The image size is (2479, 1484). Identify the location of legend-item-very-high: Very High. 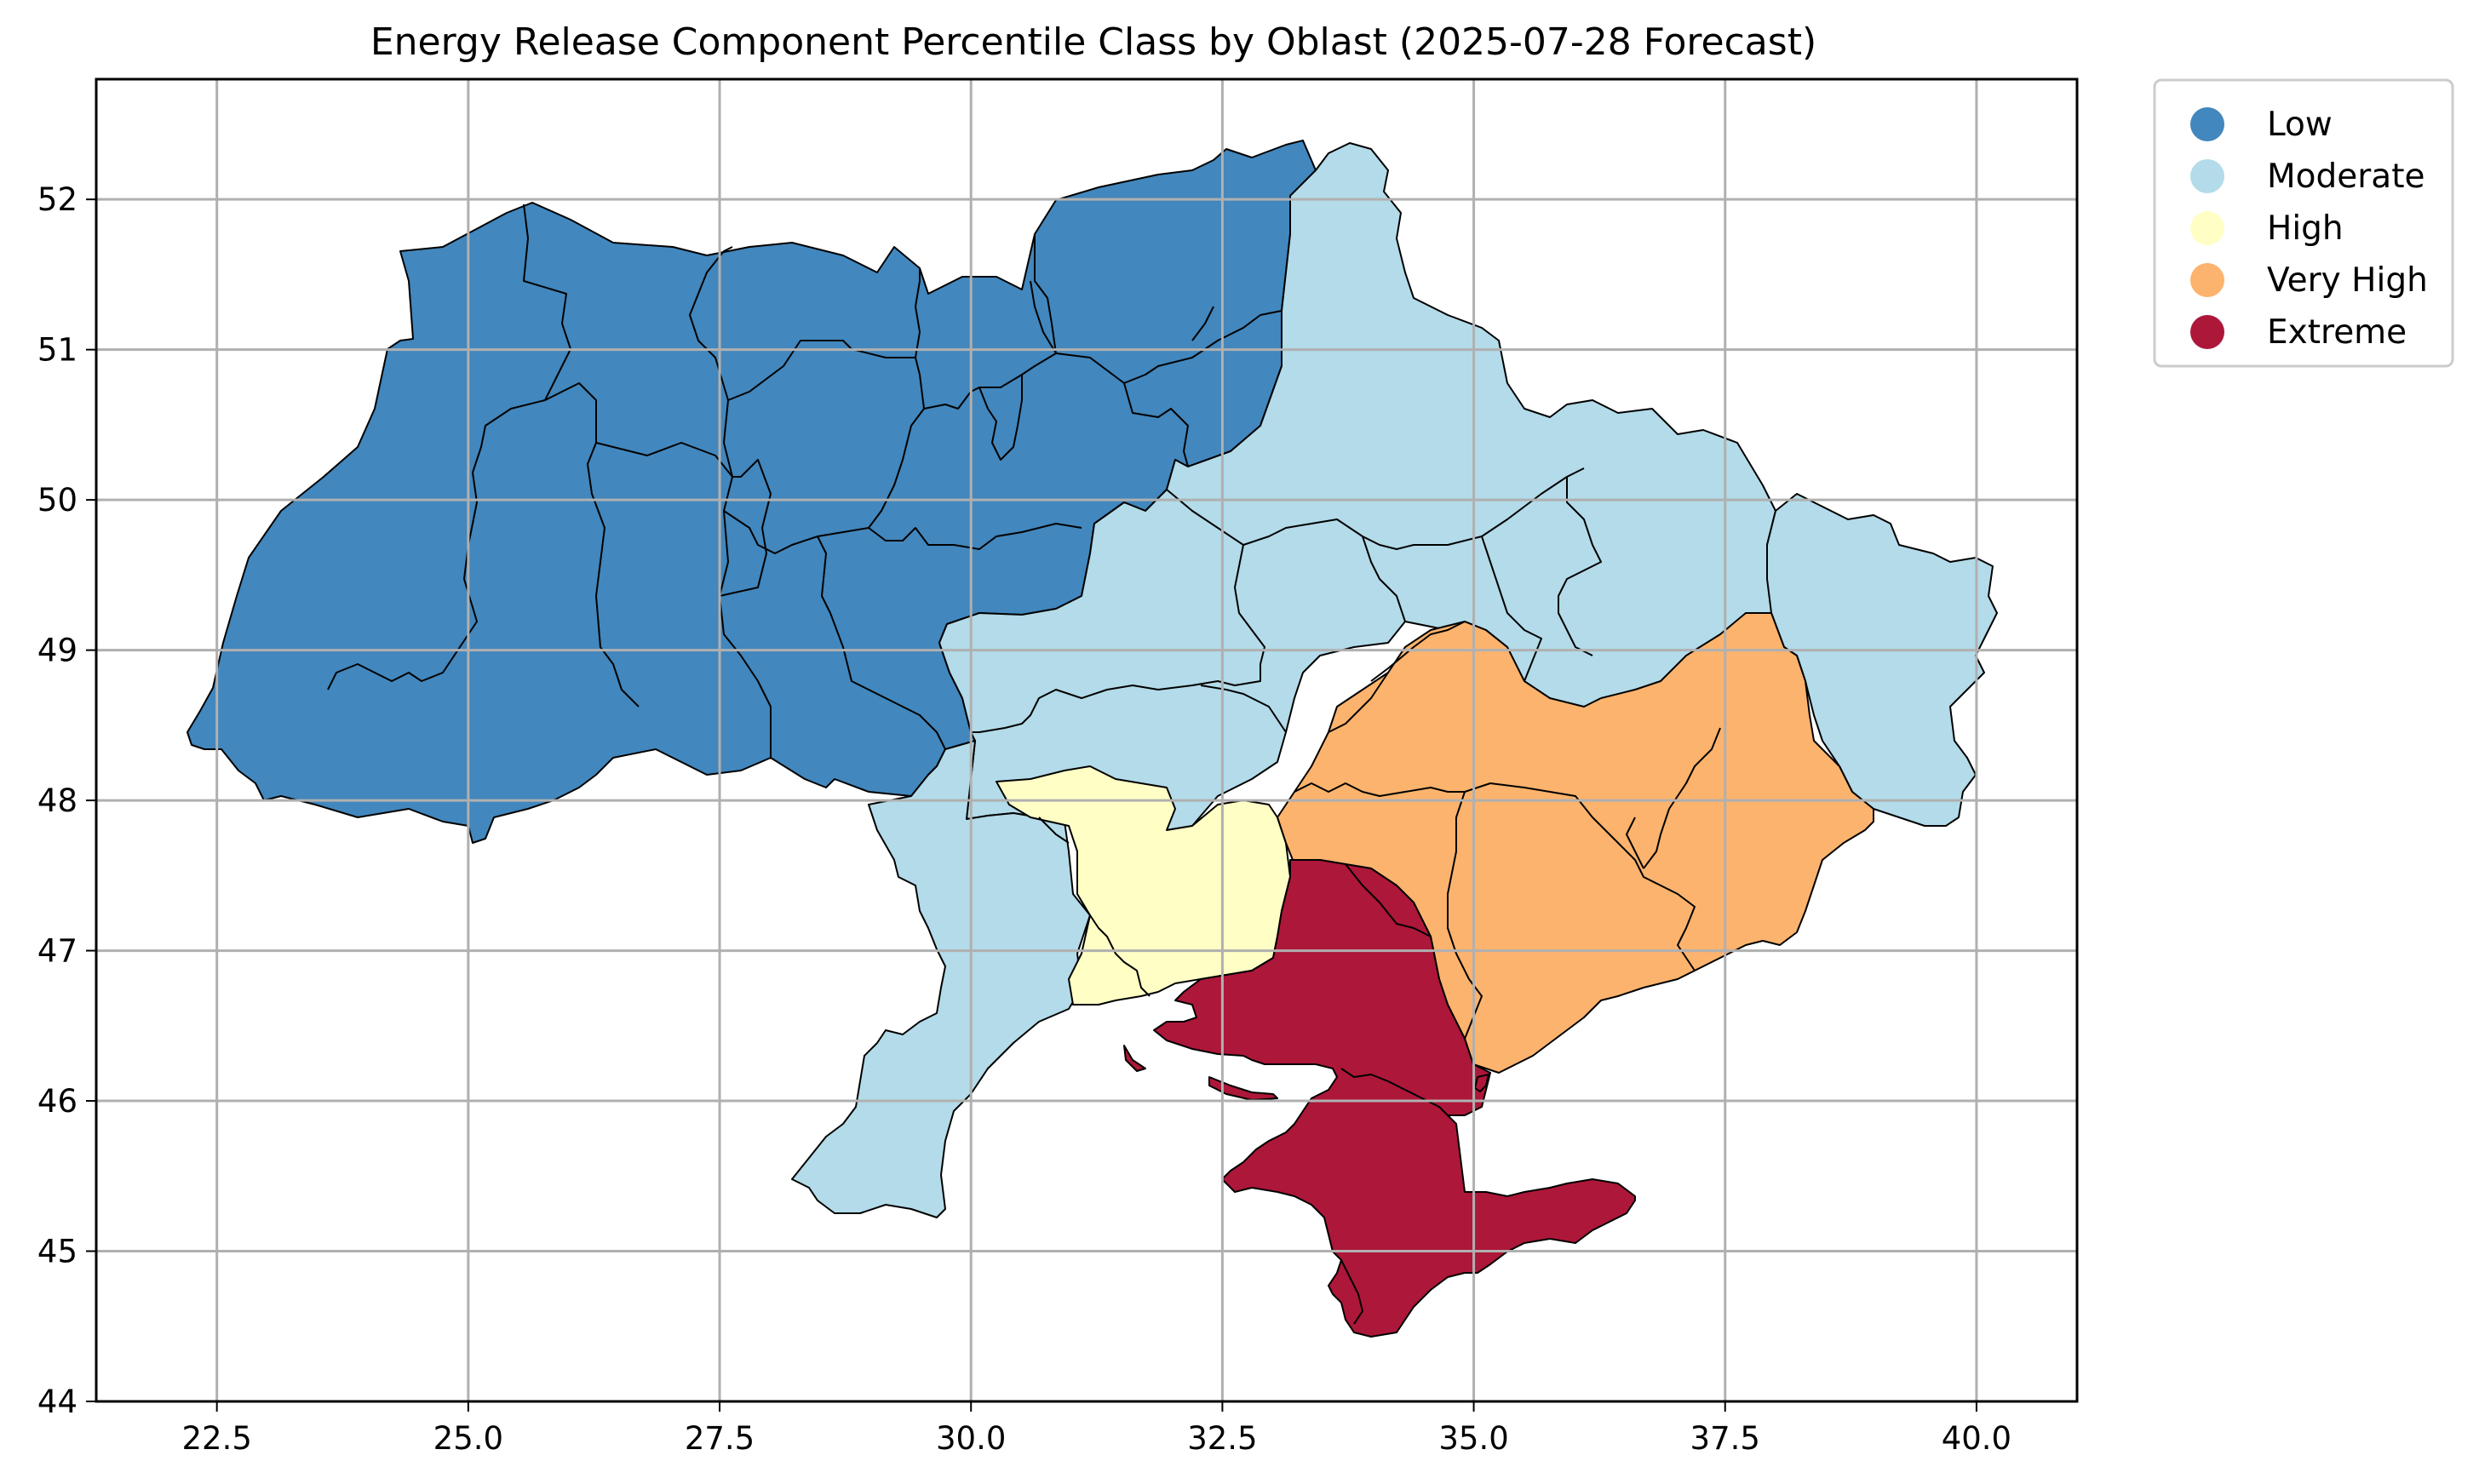
(2309, 280).